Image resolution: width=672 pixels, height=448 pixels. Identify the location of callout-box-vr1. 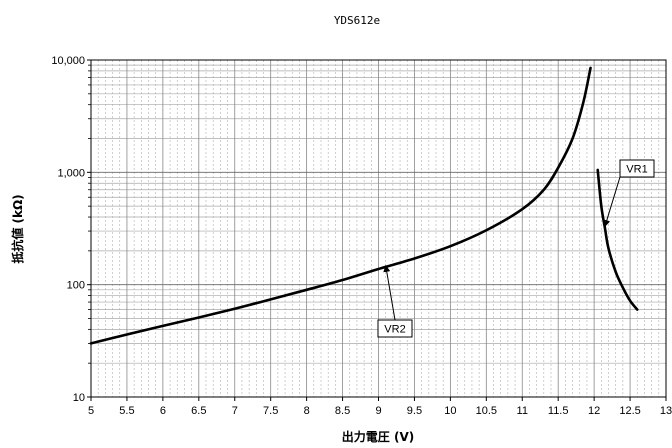
(637, 168).